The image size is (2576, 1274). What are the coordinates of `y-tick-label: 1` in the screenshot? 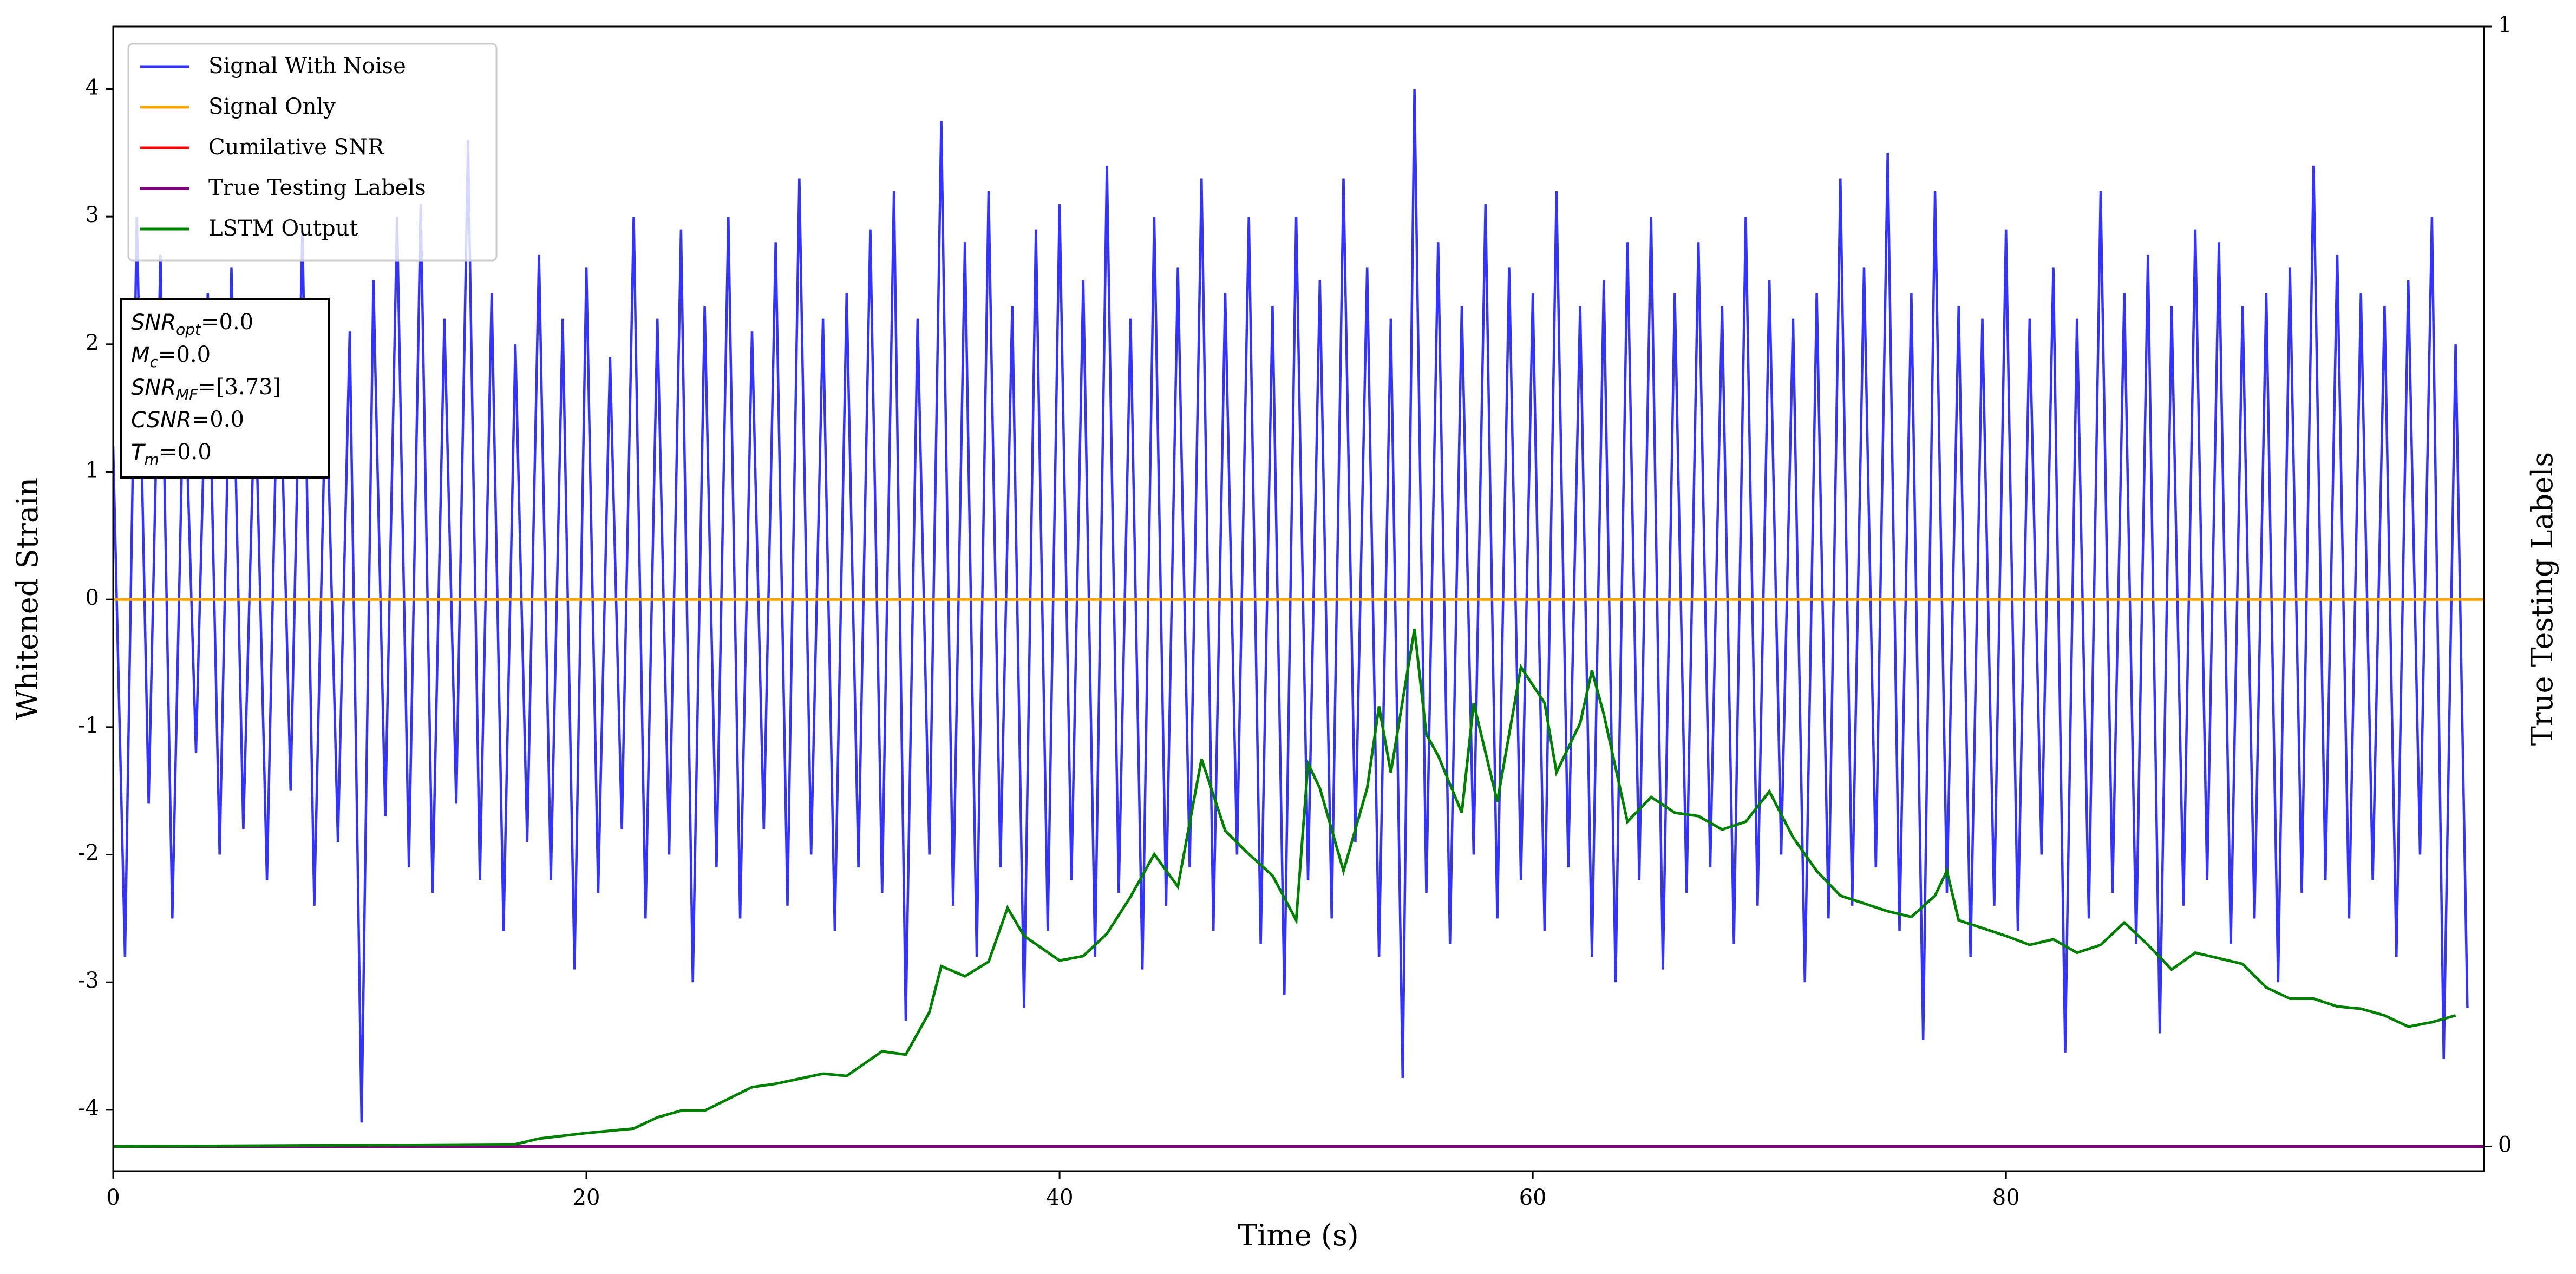 It's located at (92, 470).